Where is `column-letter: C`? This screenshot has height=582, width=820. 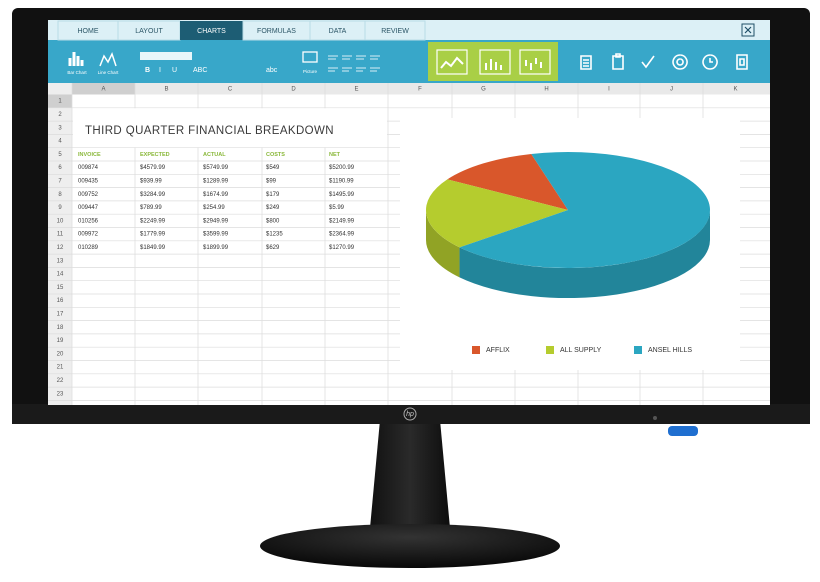 column-letter: C is located at coordinates (230, 90).